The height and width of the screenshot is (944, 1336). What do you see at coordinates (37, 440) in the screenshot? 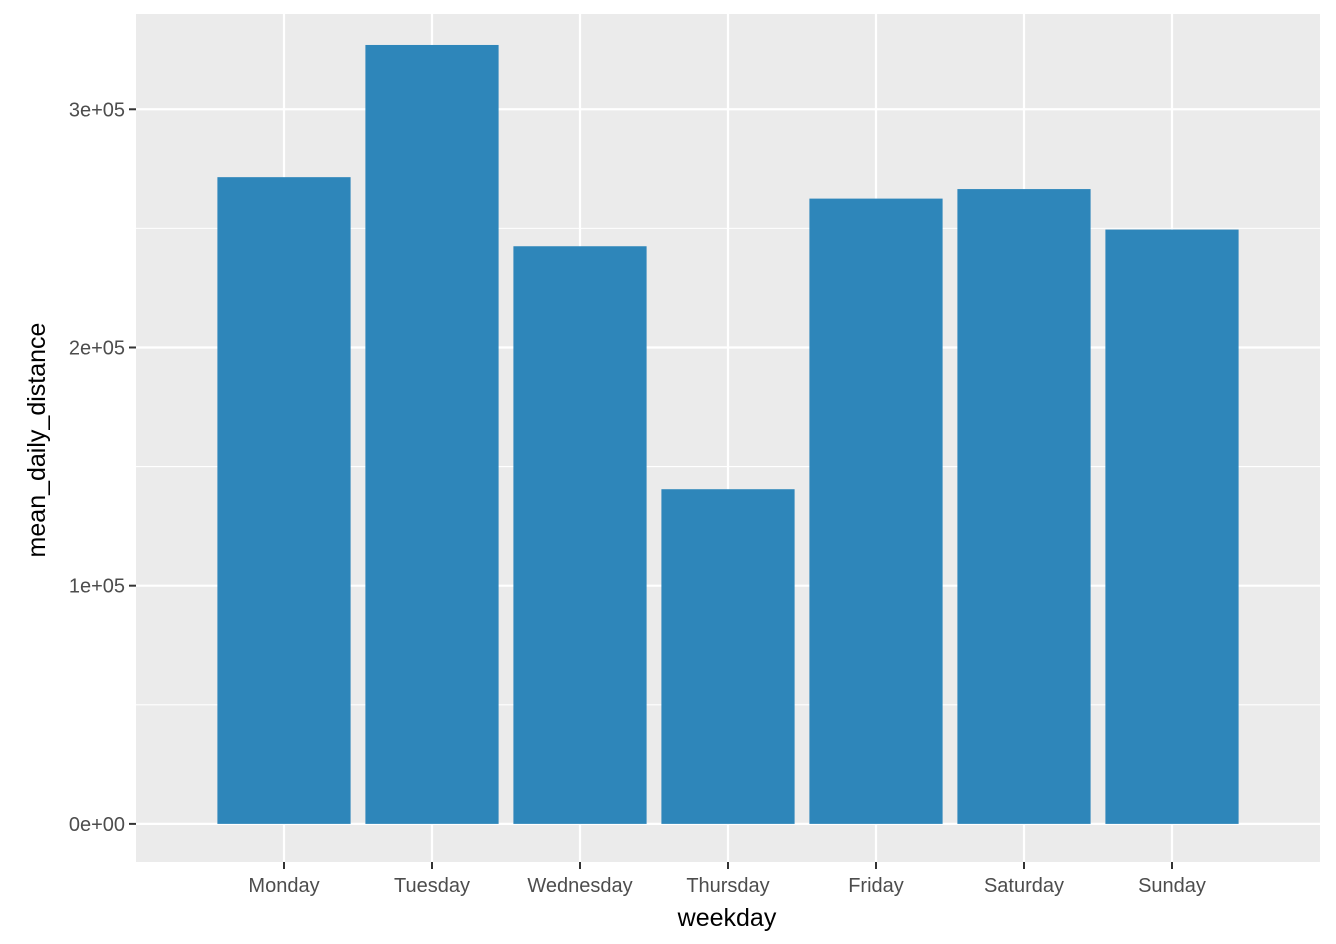
I see `y-axis-title: mean_daily_distance` at bounding box center [37, 440].